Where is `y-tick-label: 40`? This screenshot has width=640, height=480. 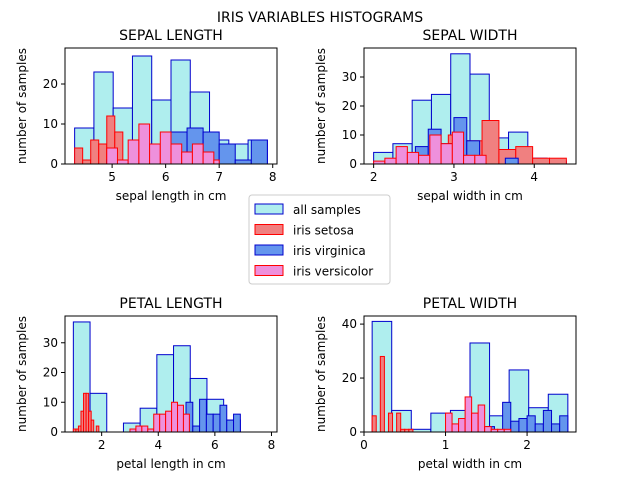 y-tick-label: 40 is located at coordinates (349, 324).